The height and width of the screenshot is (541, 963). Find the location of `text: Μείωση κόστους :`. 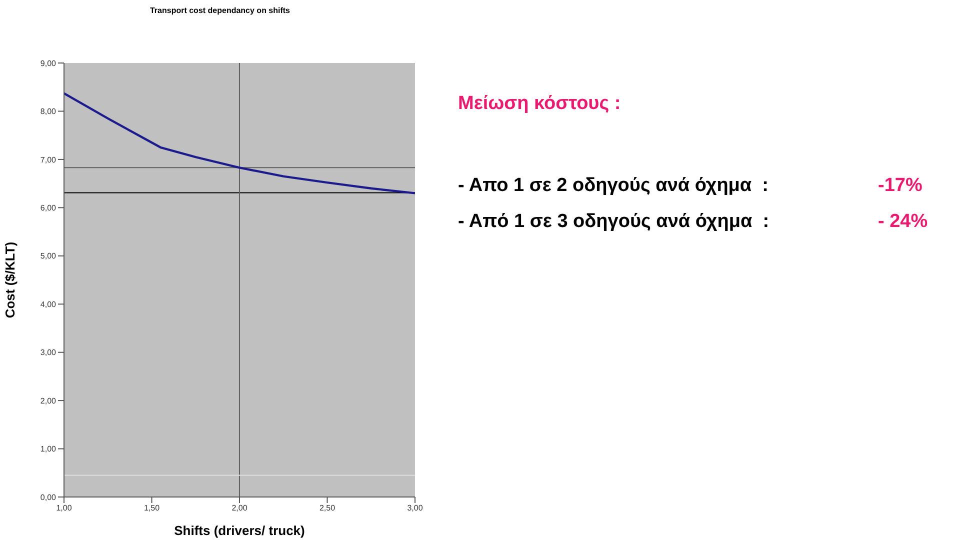

text: Μείωση κόστους : is located at coordinates (539, 104).